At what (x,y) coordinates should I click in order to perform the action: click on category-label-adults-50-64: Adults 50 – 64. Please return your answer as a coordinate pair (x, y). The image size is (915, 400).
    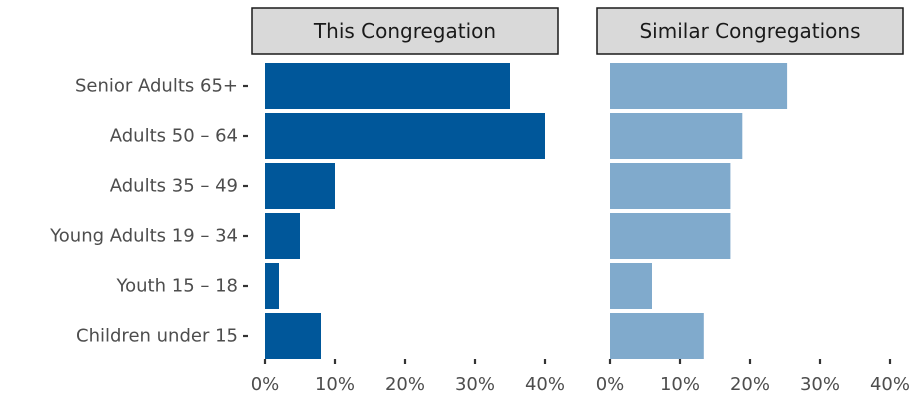
    Looking at the image, I should click on (174, 136).